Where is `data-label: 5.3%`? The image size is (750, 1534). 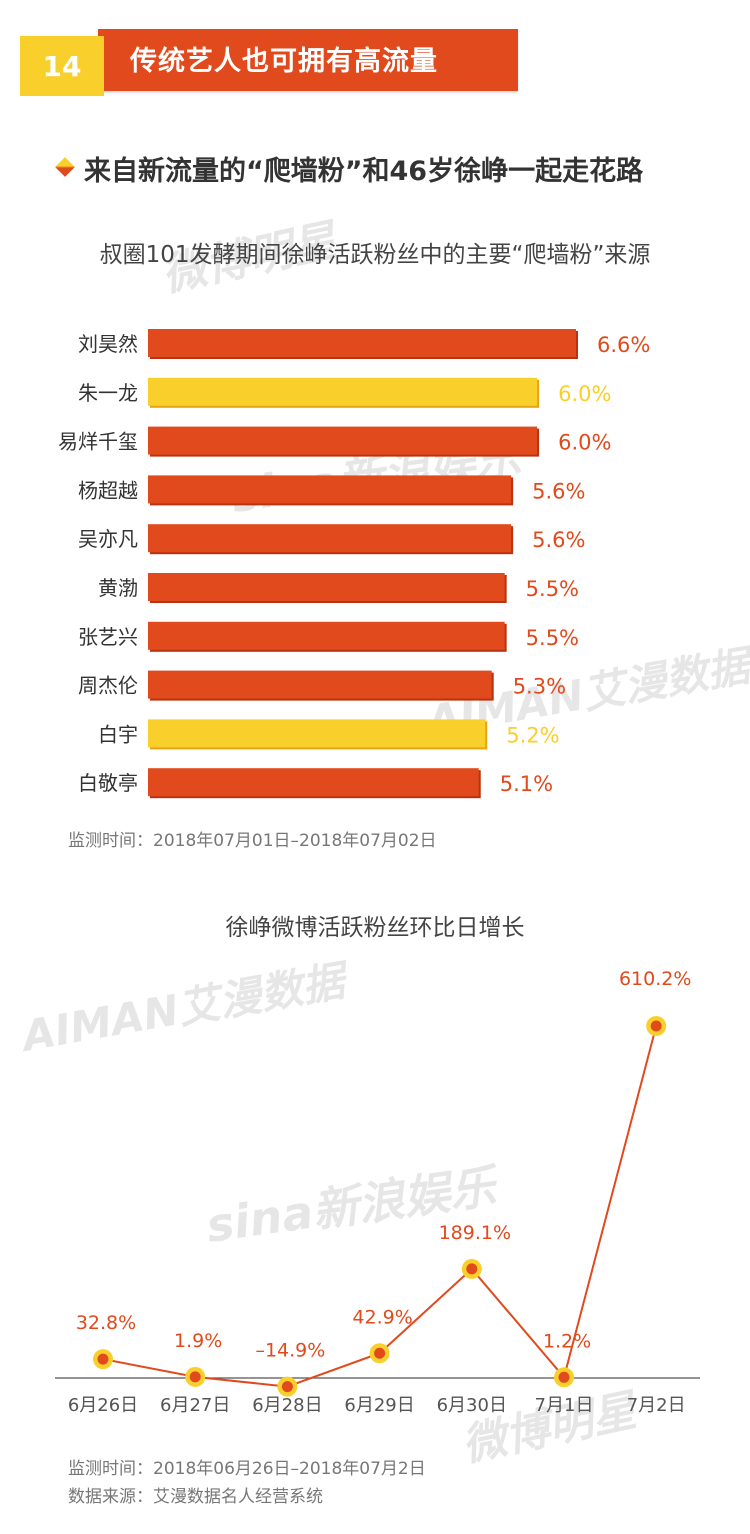 data-label: 5.3% is located at coordinates (539, 687).